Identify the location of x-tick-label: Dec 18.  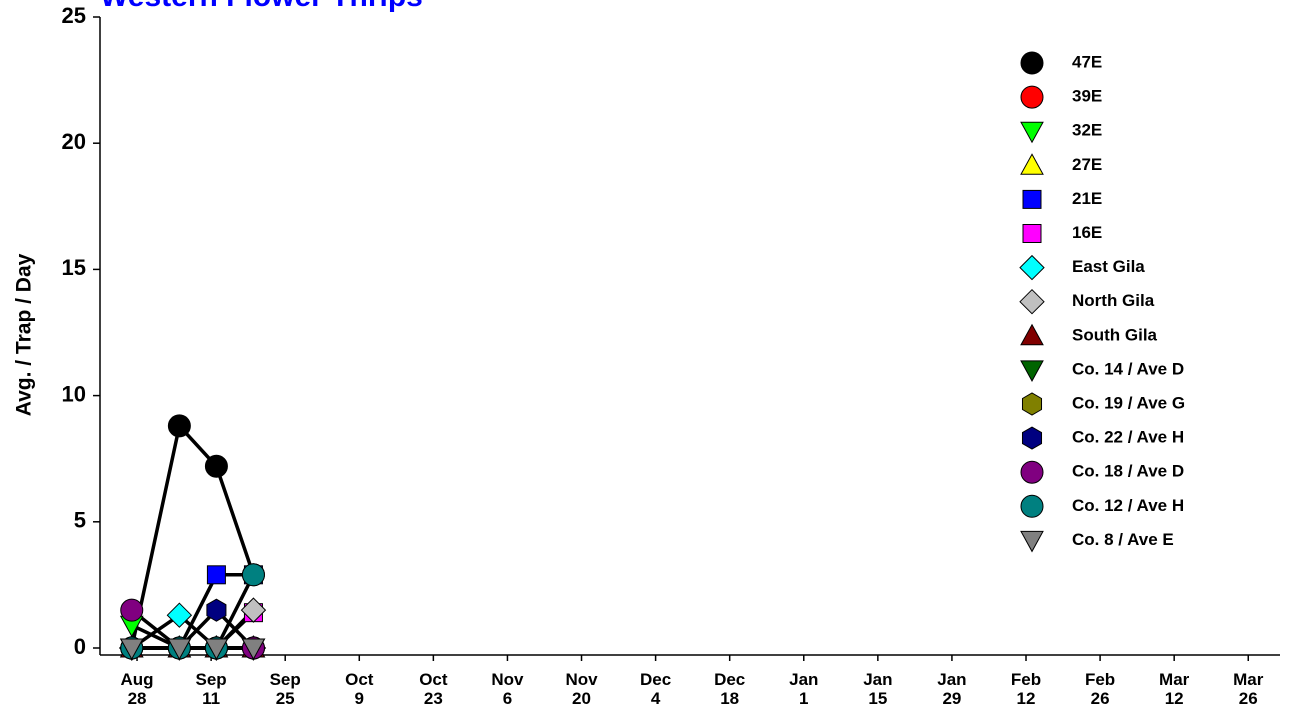
(730, 689).